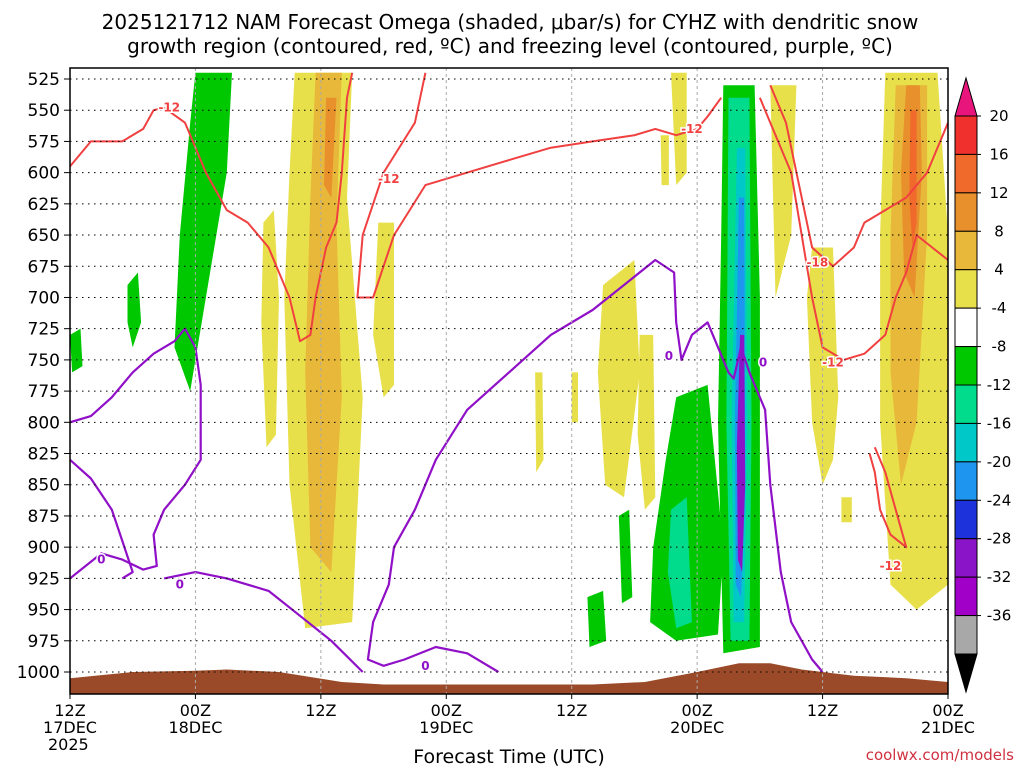  I want to click on x-label-60-2: 20DEC, so click(697, 727).